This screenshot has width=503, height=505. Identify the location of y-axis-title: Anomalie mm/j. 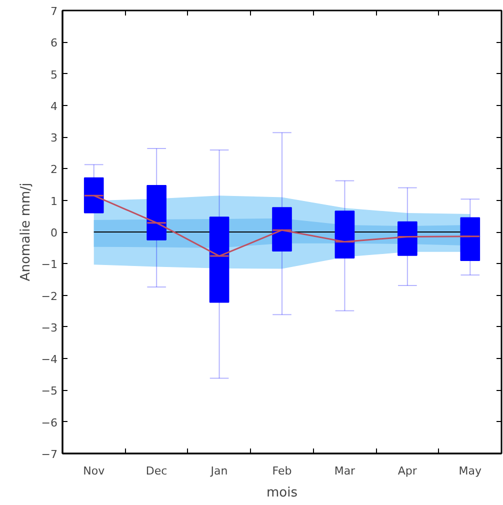
(26, 232).